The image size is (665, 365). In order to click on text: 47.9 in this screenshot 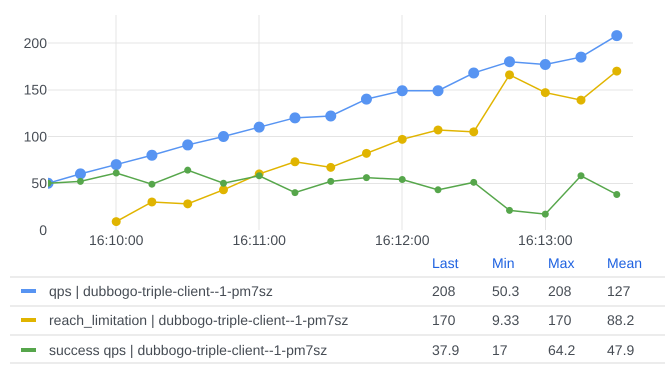, I will do `click(620, 350)`.